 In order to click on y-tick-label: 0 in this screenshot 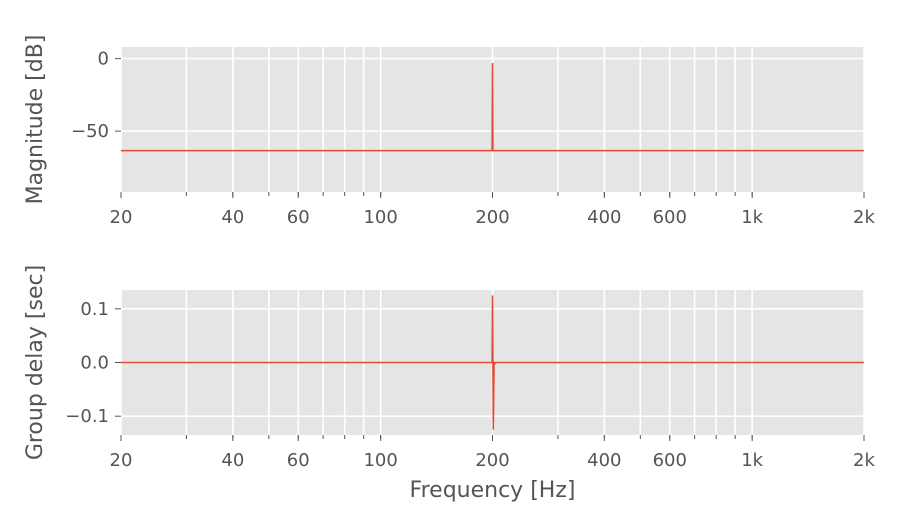, I will do `click(103, 59)`.